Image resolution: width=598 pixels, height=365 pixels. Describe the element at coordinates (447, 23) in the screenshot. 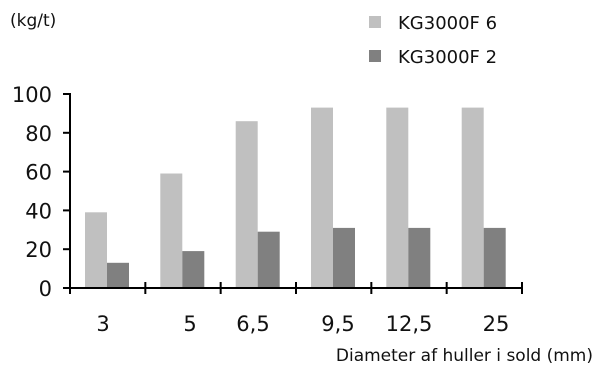

I see `legend-label-1: KG3000F 6` at that location.